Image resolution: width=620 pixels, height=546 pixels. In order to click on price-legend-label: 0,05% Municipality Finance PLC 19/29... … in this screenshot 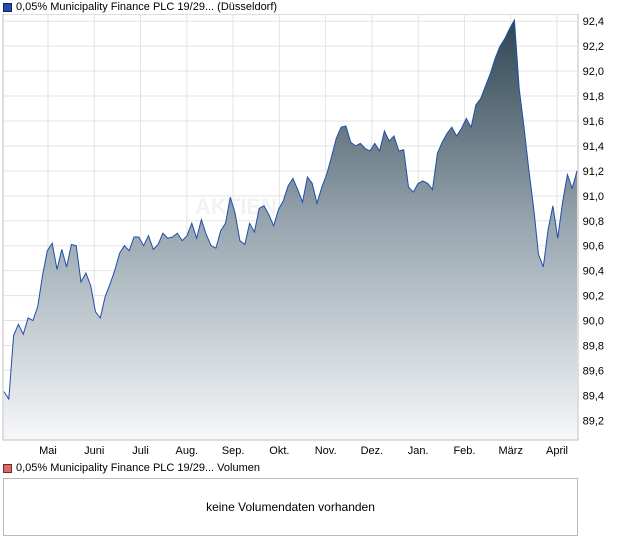, I will do `click(147, 7)`.